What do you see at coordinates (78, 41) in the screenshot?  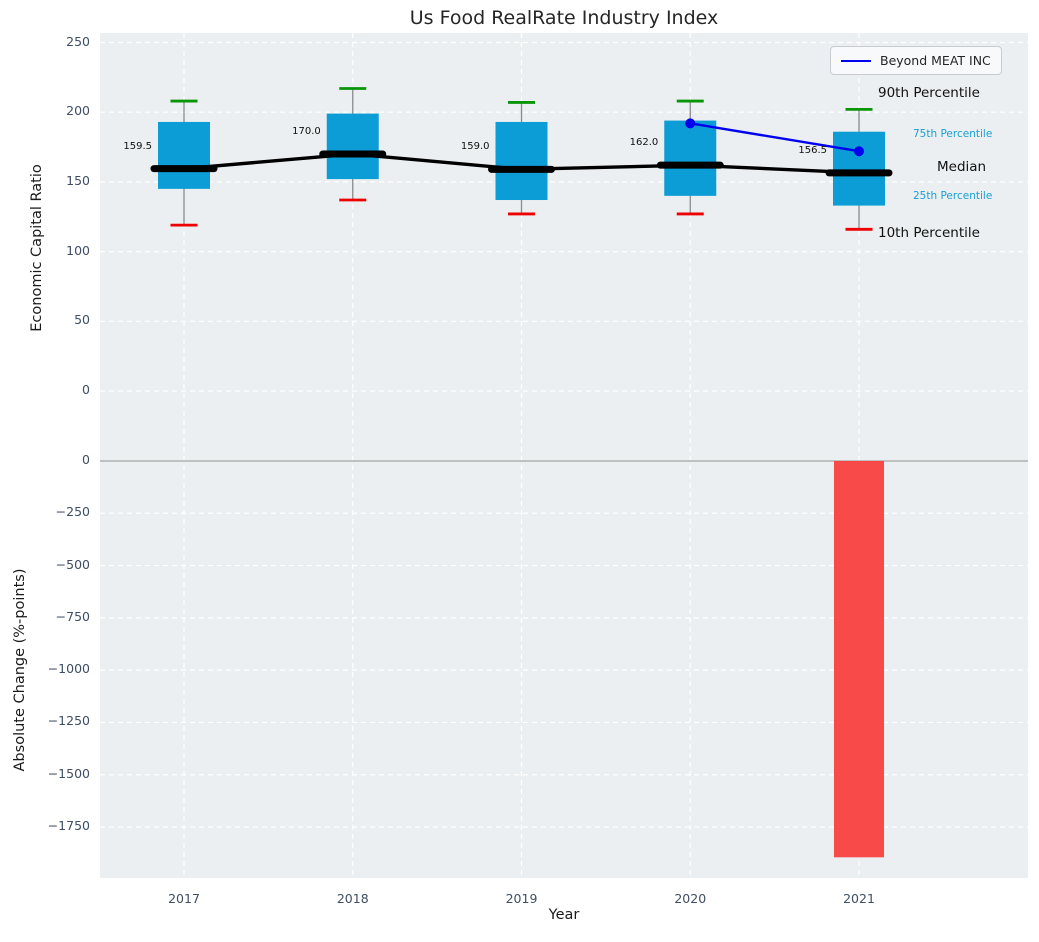 I see `ytick-top-250: 250` at bounding box center [78, 41].